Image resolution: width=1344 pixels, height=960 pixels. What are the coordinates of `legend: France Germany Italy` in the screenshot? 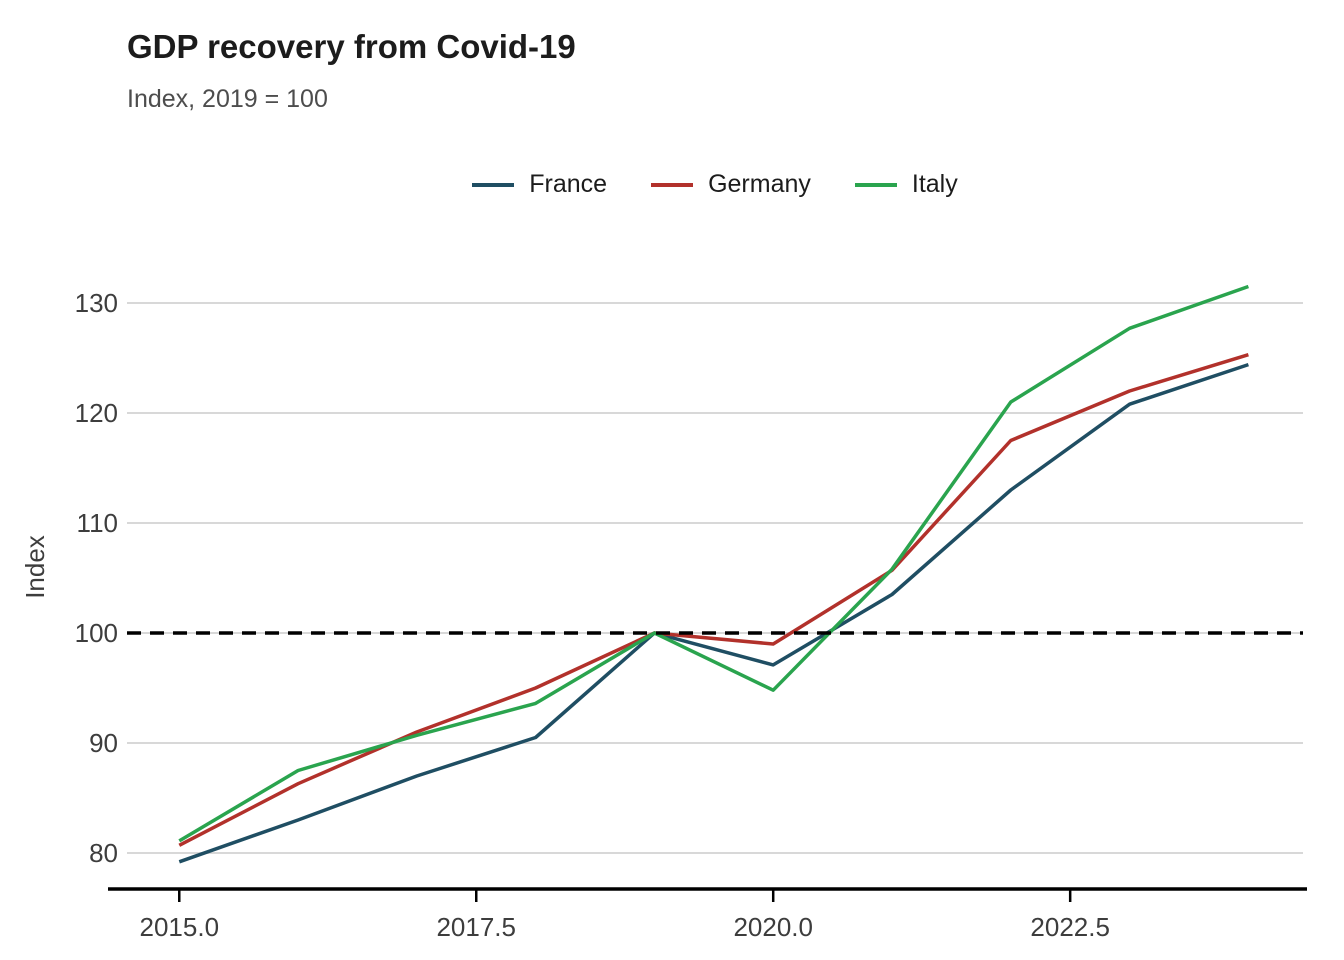 It's located at (715, 184).